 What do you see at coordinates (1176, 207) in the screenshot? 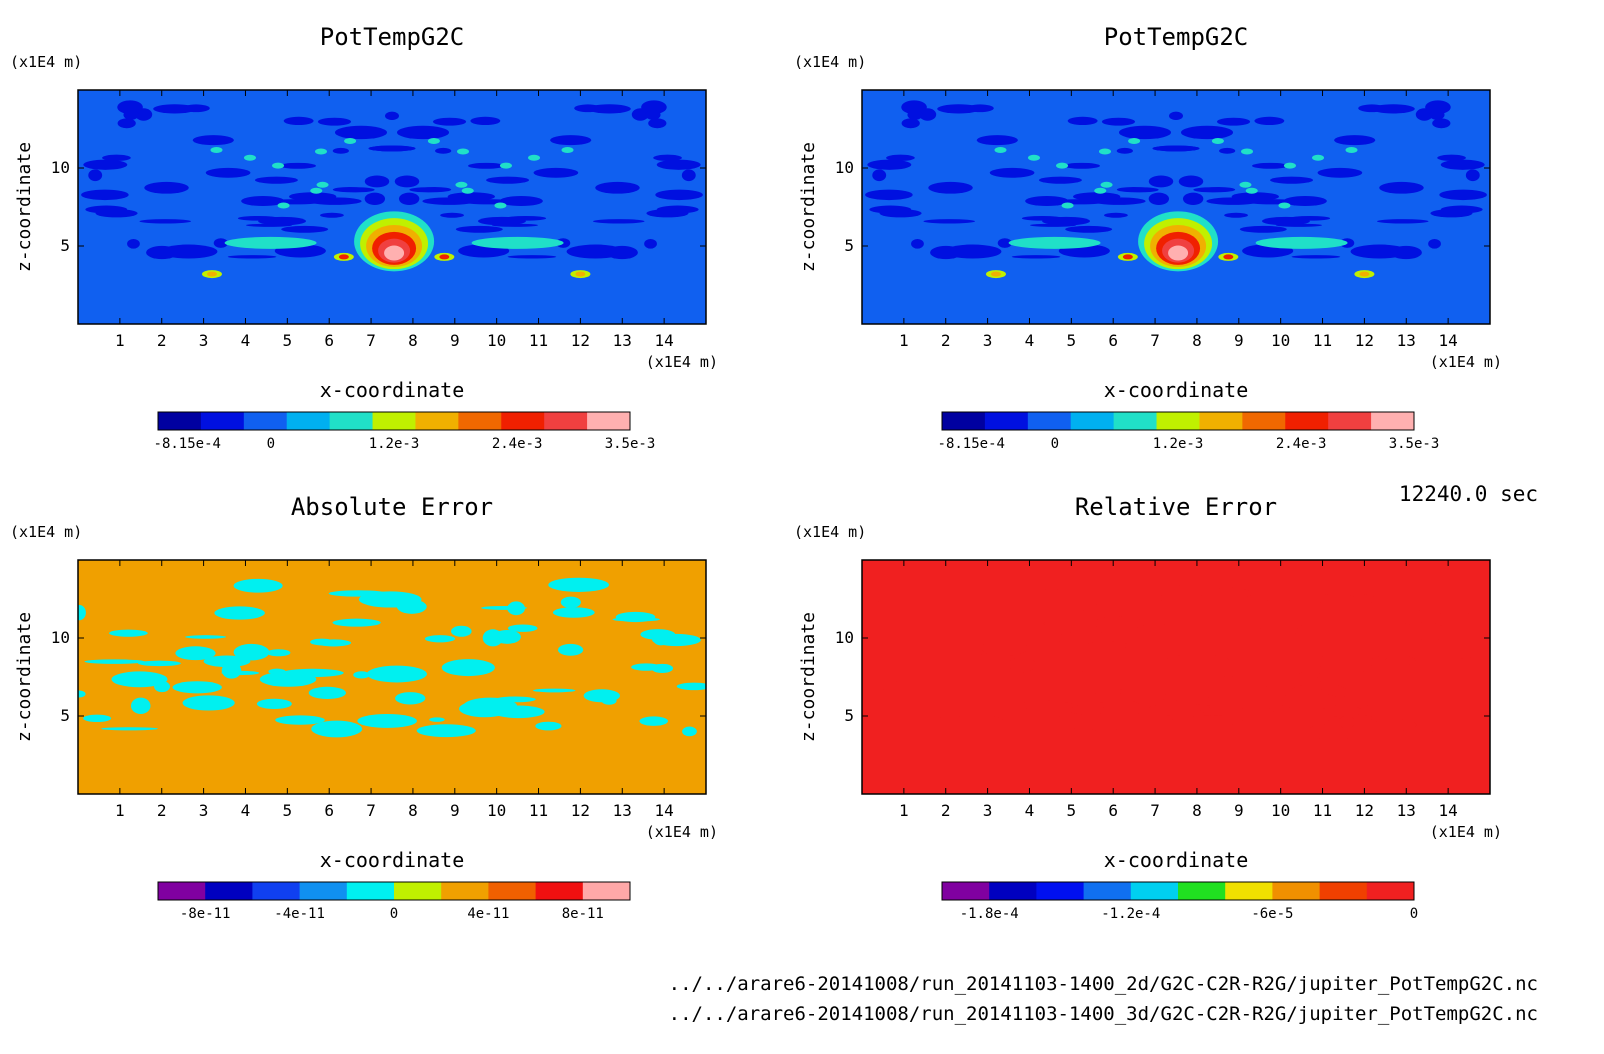
I see `field-background` at bounding box center [1176, 207].